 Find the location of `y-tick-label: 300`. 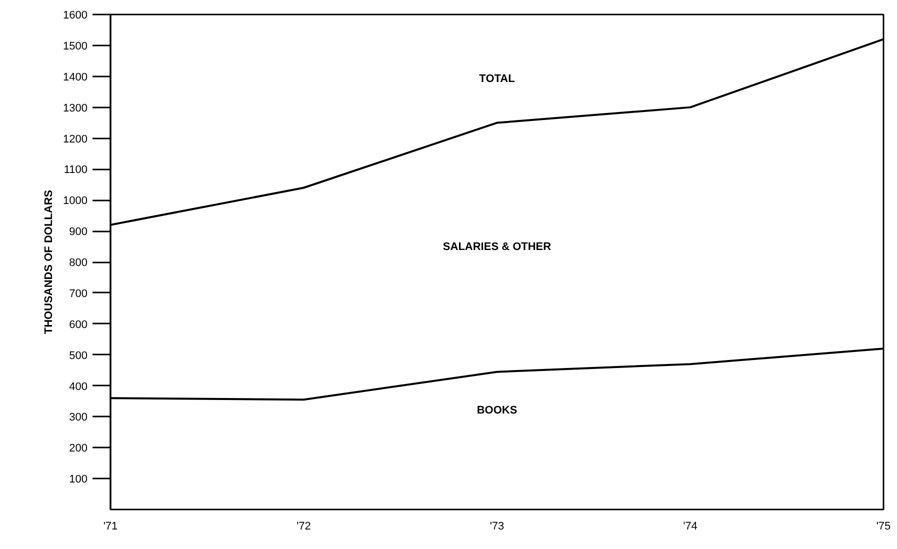

y-tick-label: 300 is located at coordinates (78, 418).